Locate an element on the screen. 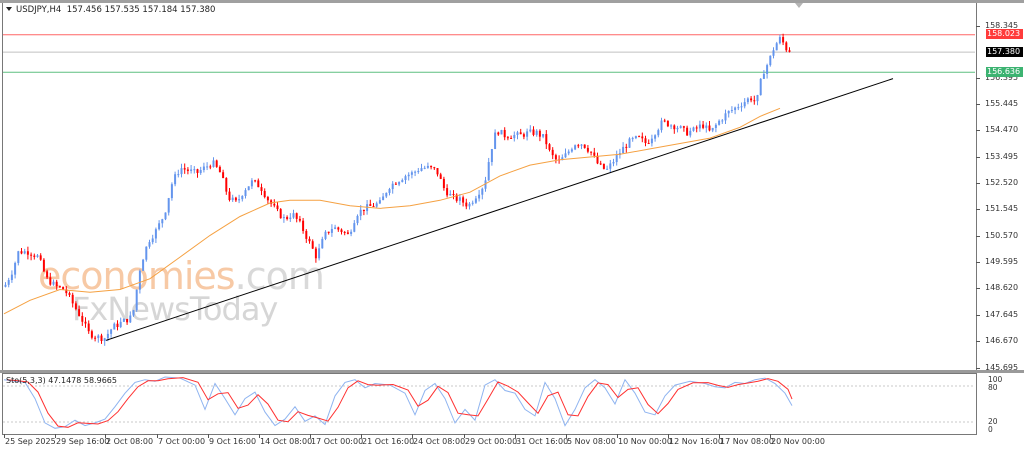 The height and width of the screenshot is (454, 1024). price-tick-label: 148.620 is located at coordinates (1002, 287).